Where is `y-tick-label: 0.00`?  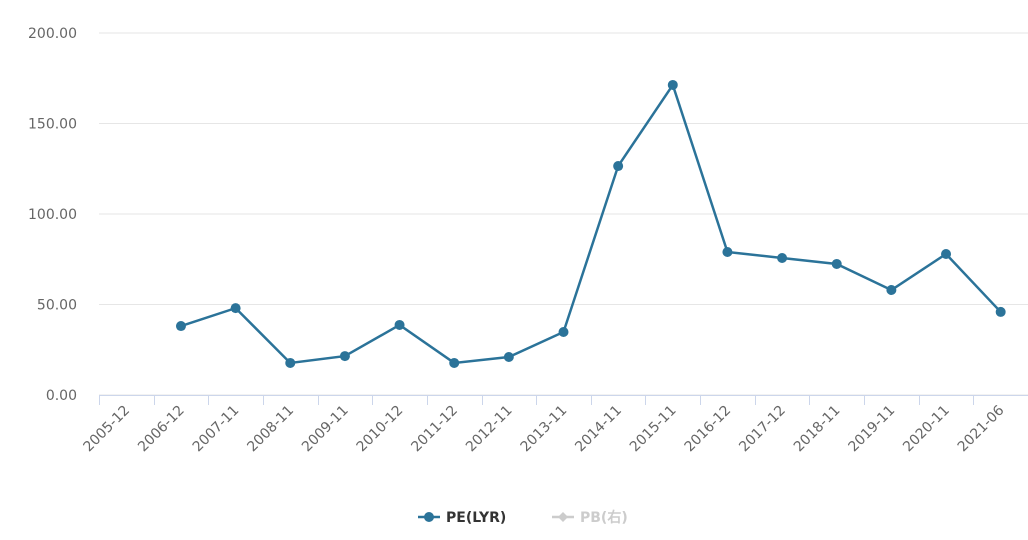
y-tick-label: 0.00 is located at coordinates (61, 396).